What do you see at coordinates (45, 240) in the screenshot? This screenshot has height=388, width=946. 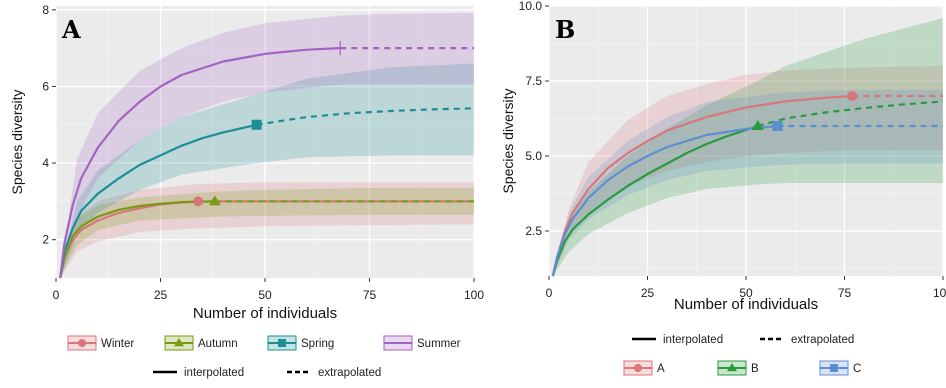 I see `y-tick-label: 2` at bounding box center [45, 240].